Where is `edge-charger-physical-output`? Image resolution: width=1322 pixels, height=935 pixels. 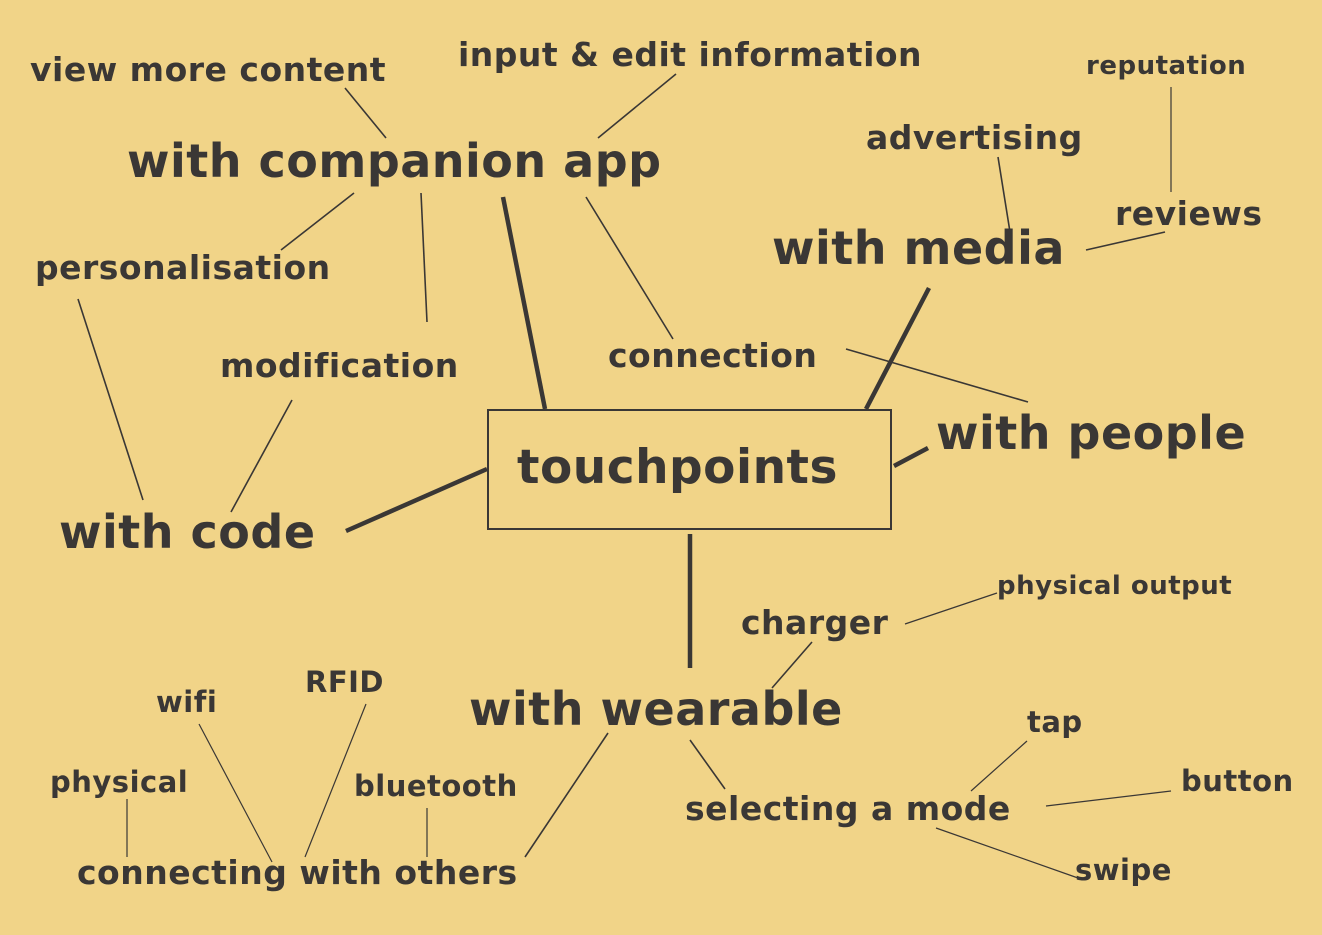 edge-charger-physical-output is located at coordinates (951, 608).